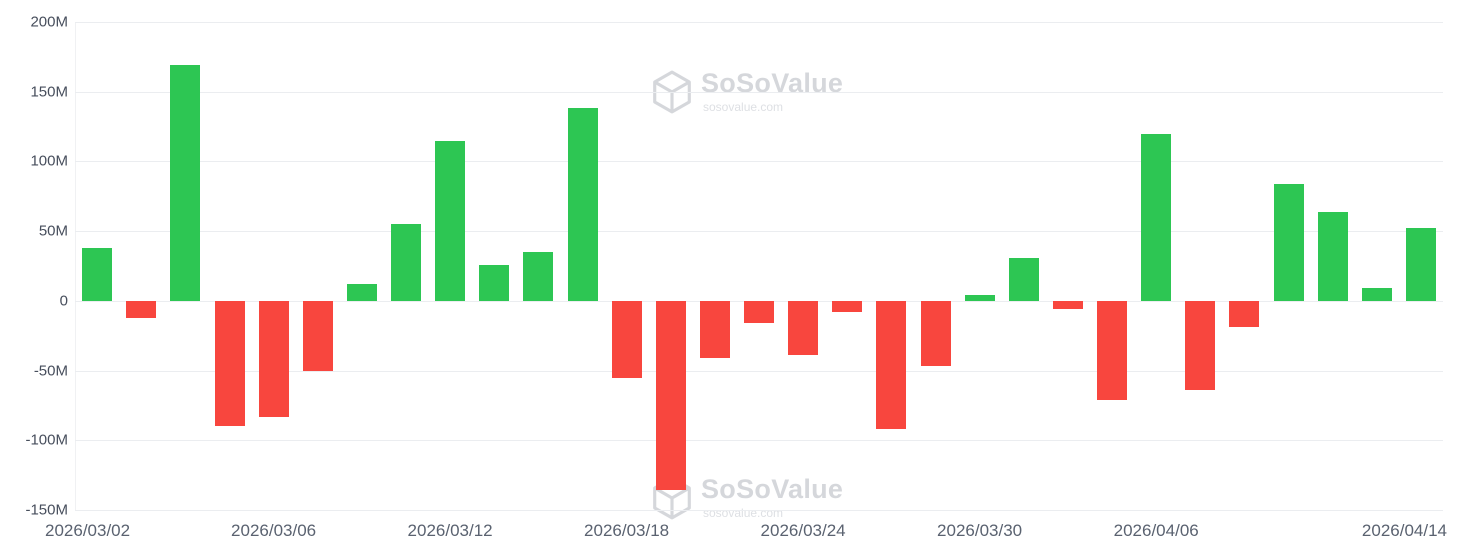  What do you see at coordinates (803, 530) in the screenshot?
I see `x-axis-tick-label: 2026/03/24` at bounding box center [803, 530].